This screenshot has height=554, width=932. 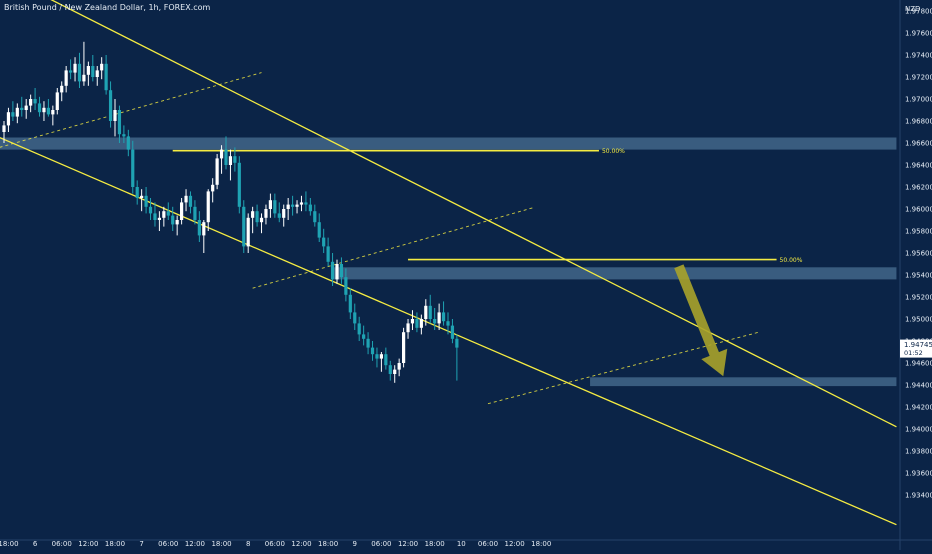 What do you see at coordinates (918, 144) in the screenshot?
I see `price-tick-label: 1.96600` at bounding box center [918, 144].